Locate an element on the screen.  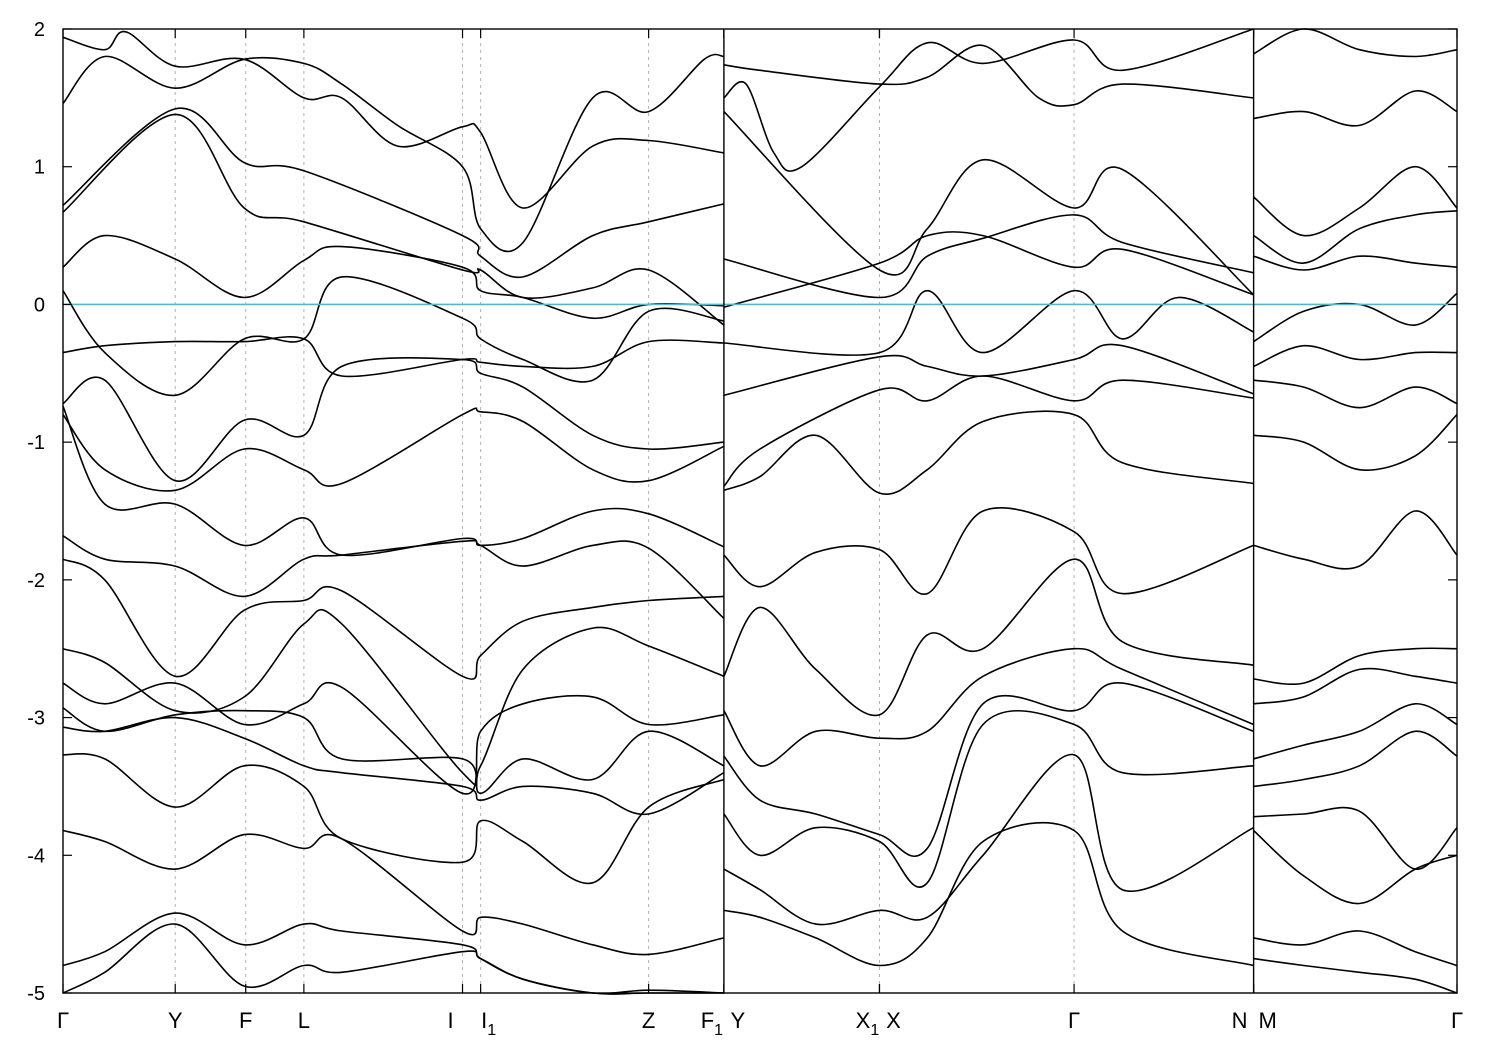
x-tick-label-8: Y is located at coordinates (738, 1020).